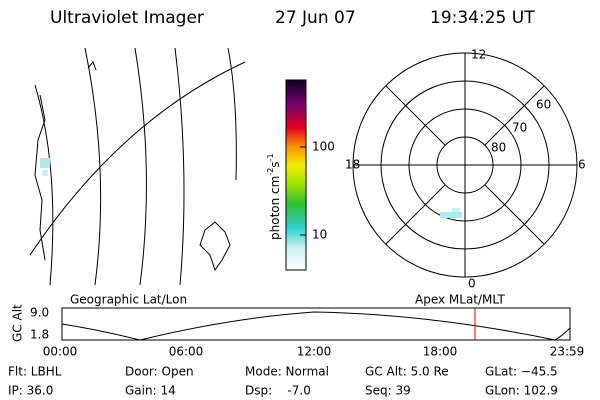 Image resolution: width=600 pixels, height=400 pixels. What do you see at coordinates (30, 391) in the screenshot?
I see `info-field: IP: 36.0` at bounding box center [30, 391].